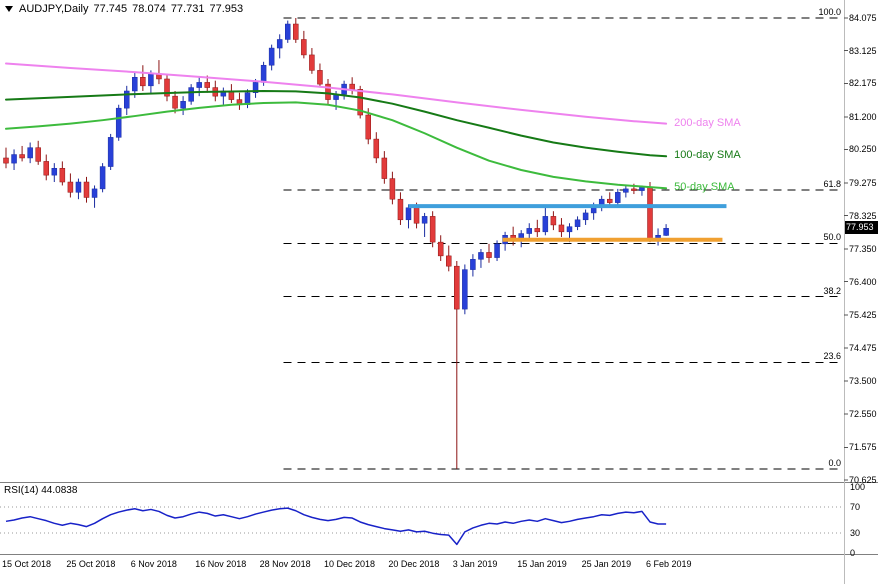  What do you see at coordinates (350, 564) in the screenshot?
I see `time-axis-label: 10 Dec 2018` at bounding box center [350, 564].